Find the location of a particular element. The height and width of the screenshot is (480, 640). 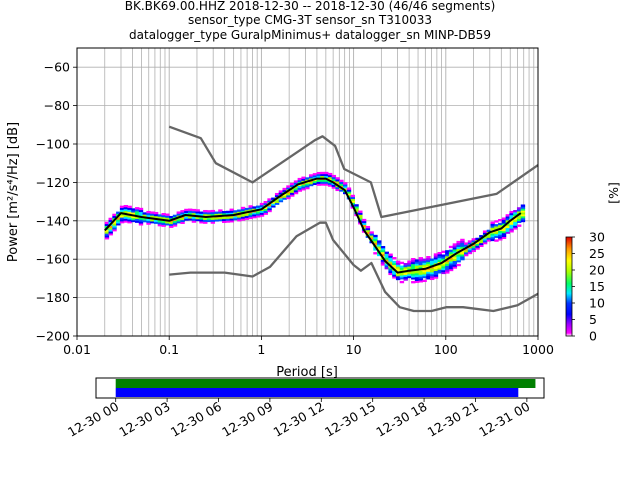

y-tick-label: −80 is located at coordinates (57, 105).